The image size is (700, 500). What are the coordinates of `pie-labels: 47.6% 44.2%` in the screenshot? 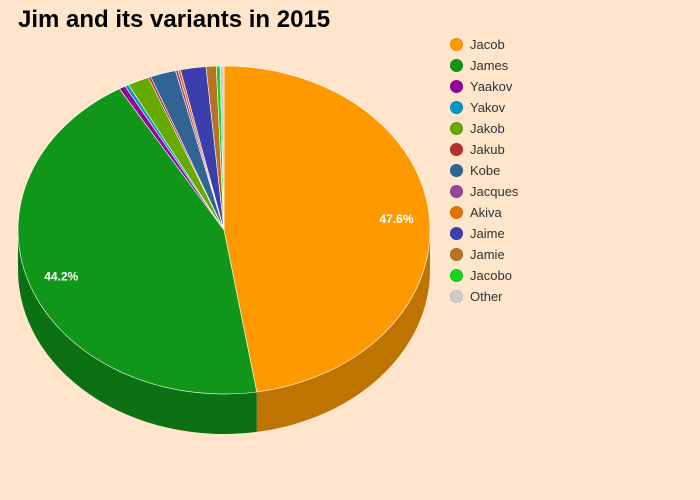 It's located at (229, 248).